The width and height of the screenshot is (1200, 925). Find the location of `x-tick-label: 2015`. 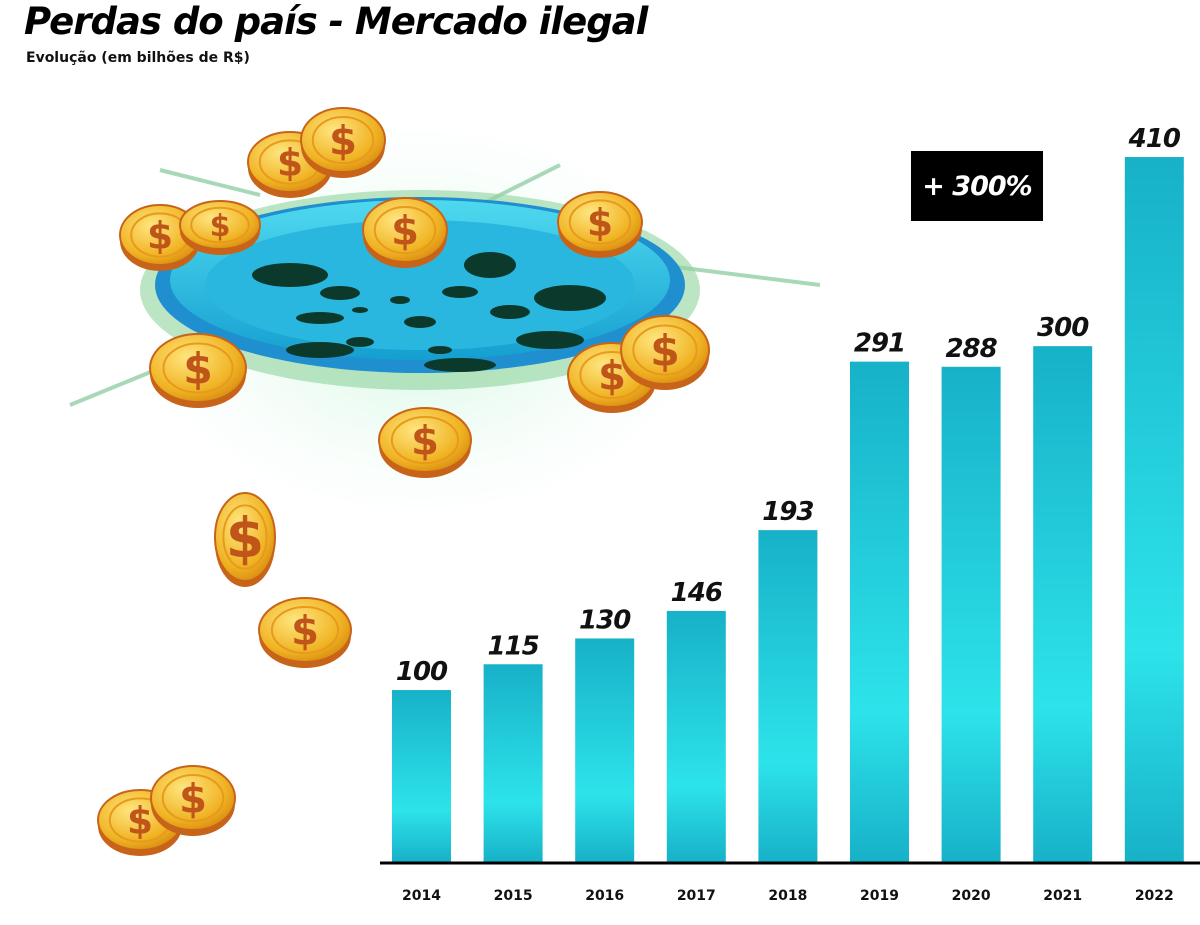

x-tick-label: 2015 is located at coordinates (513, 896).